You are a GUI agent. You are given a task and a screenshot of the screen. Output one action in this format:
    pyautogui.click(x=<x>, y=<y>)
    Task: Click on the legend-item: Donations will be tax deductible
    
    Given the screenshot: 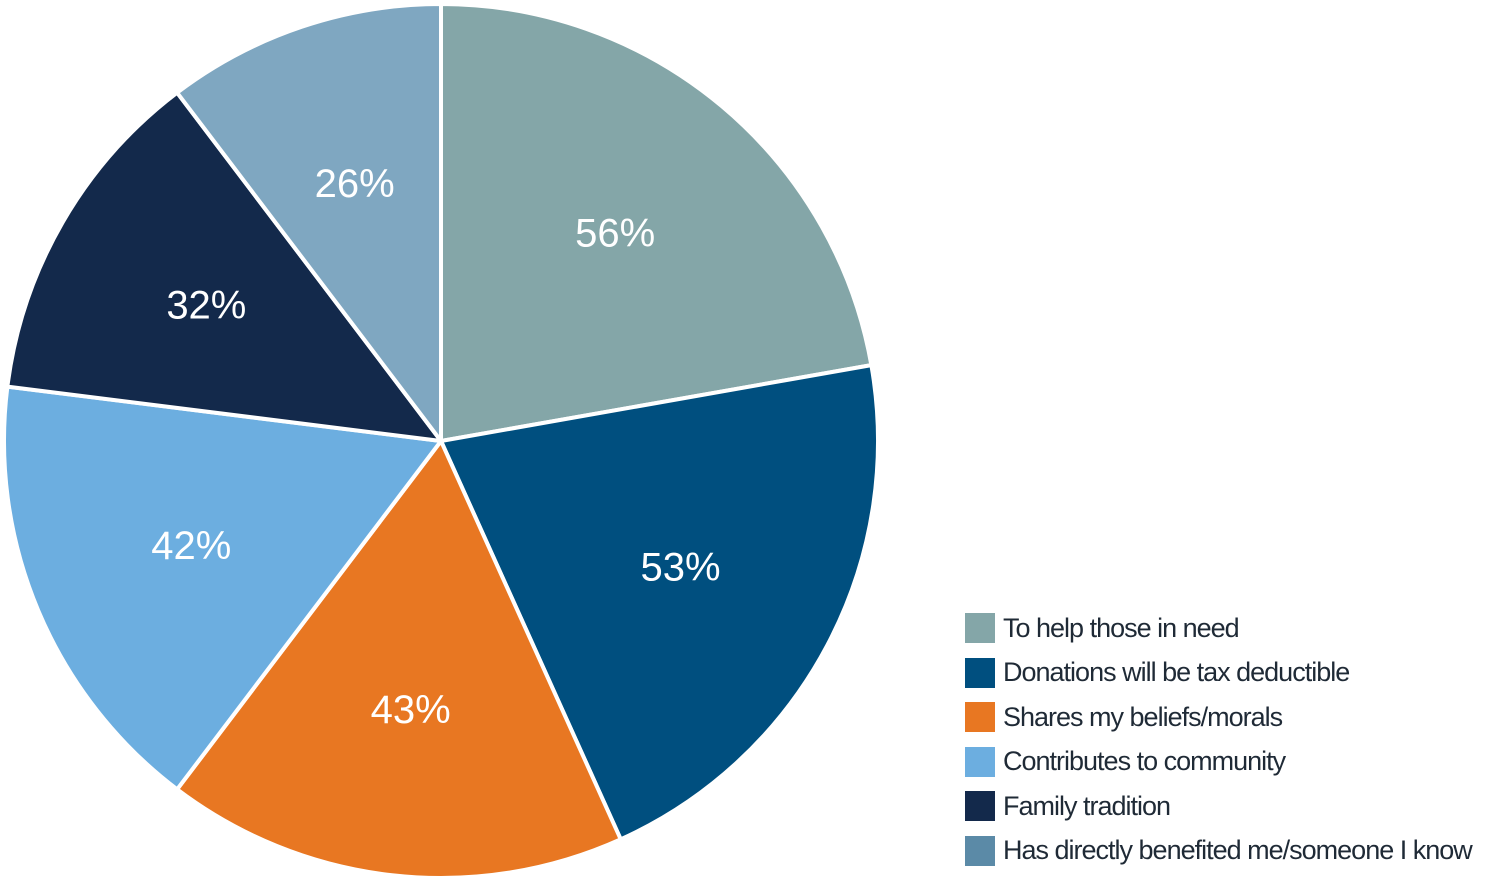 What is the action you would take?
    pyautogui.click(x=1232, y=673)
    